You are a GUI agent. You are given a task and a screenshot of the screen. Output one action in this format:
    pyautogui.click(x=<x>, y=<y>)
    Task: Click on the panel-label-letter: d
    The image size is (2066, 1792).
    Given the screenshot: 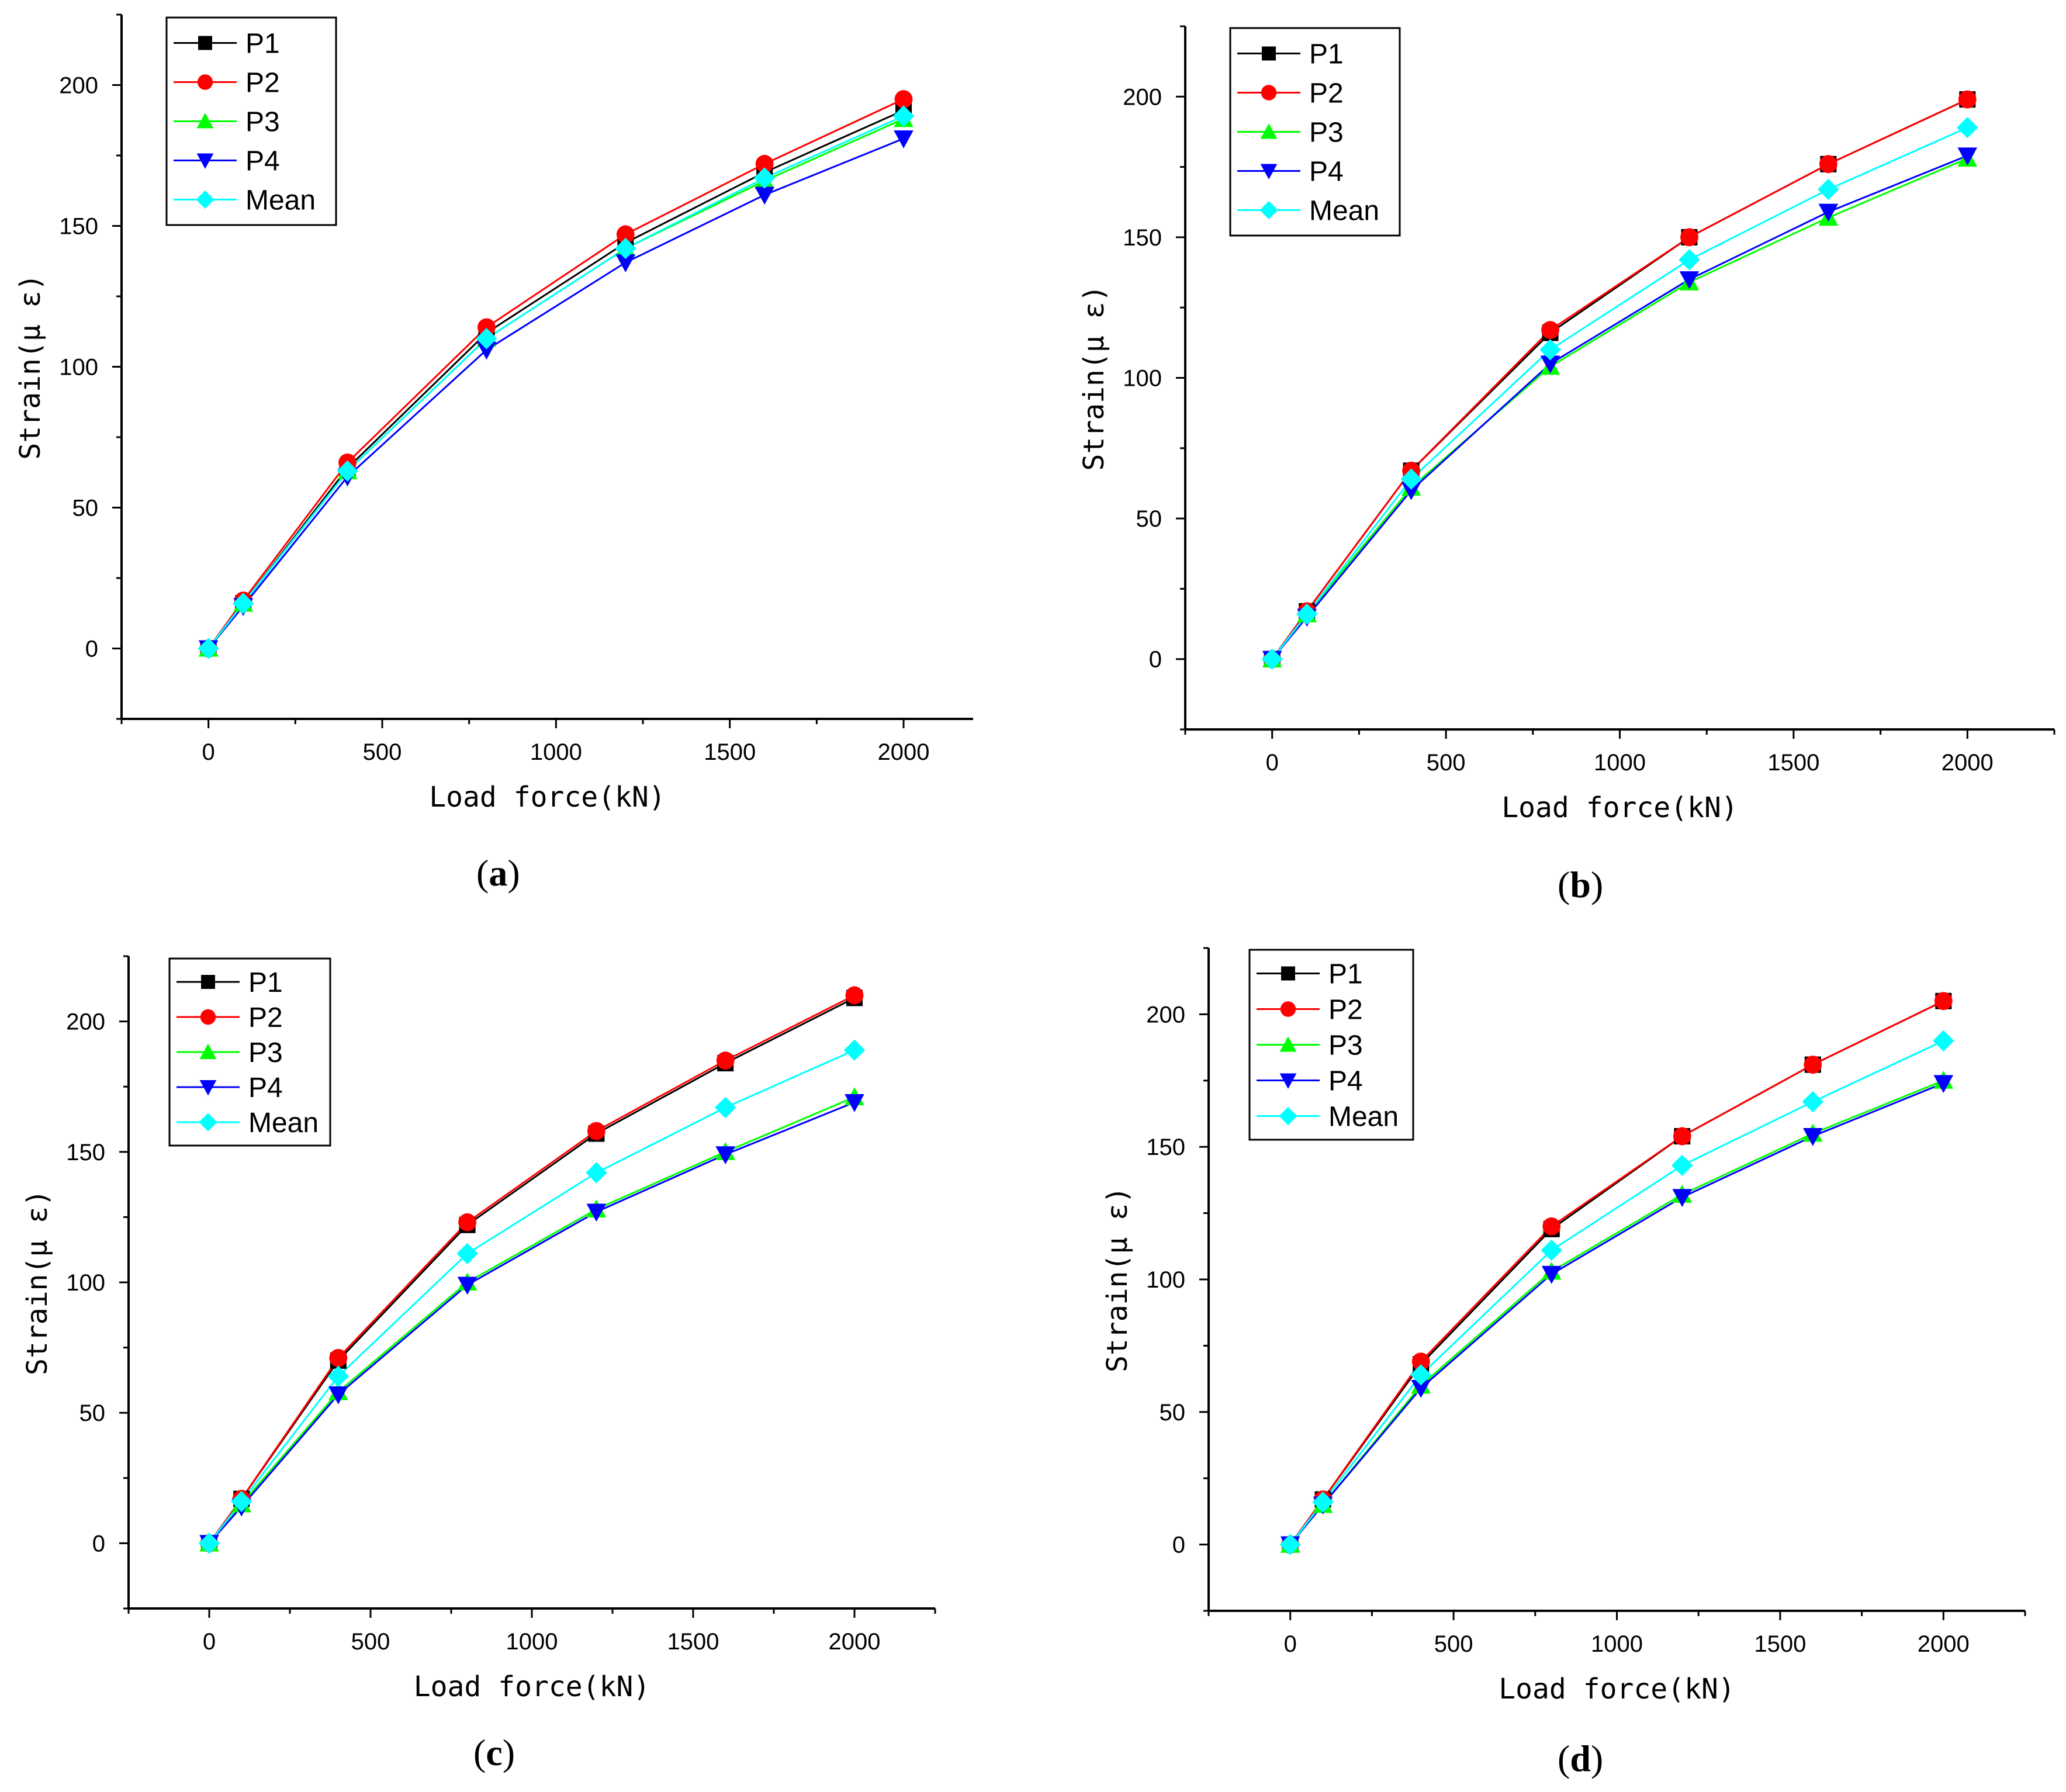 What is the action you would take?
    pyautogui.click(x=1580, y=1758)
    